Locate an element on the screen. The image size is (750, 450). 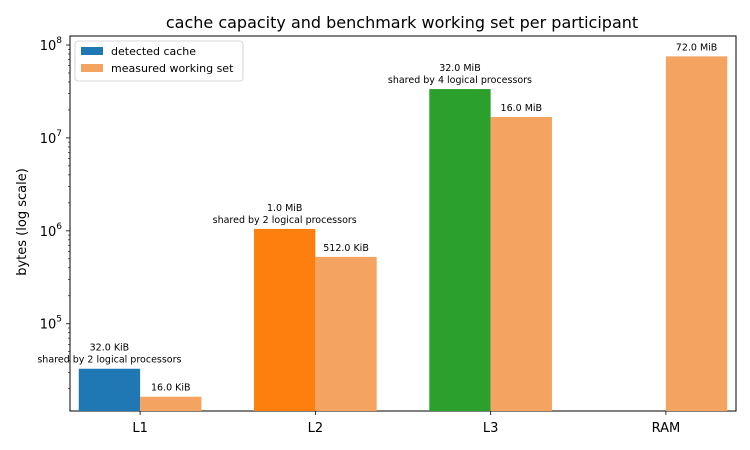
x-tick-label: RAM is located at coordinates (666, 428).